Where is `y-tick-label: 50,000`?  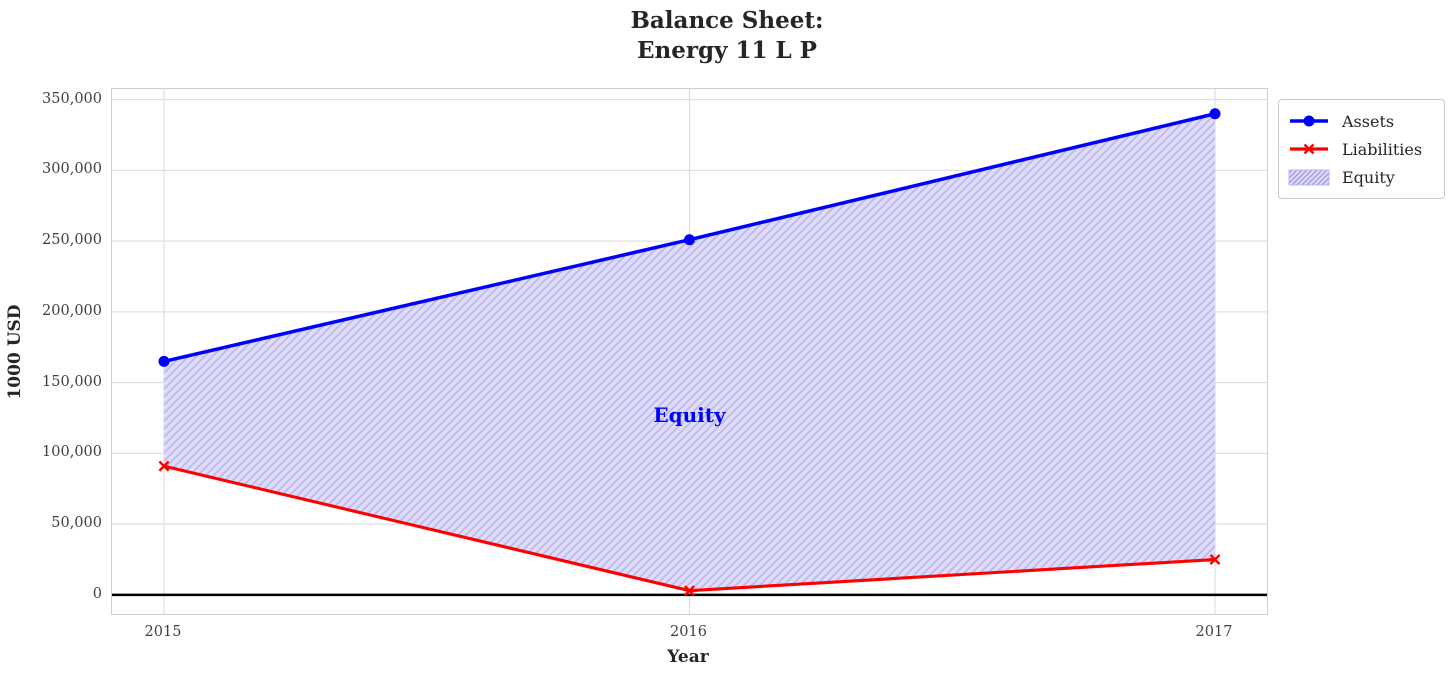
y-tick-label: 50,000 is located at coordinates (76, 523).